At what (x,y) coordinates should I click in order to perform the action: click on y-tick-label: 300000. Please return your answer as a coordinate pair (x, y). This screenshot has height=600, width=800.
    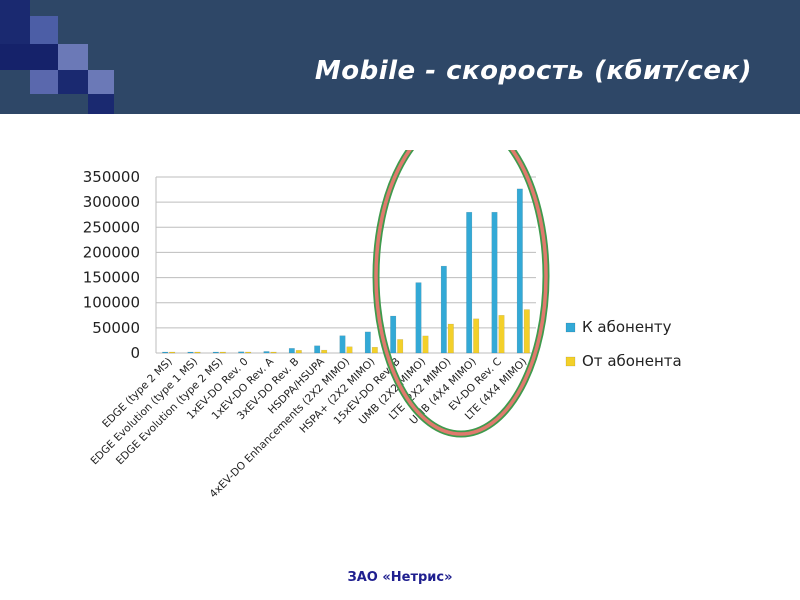
    Looking at the image, I should click on (111, 202).